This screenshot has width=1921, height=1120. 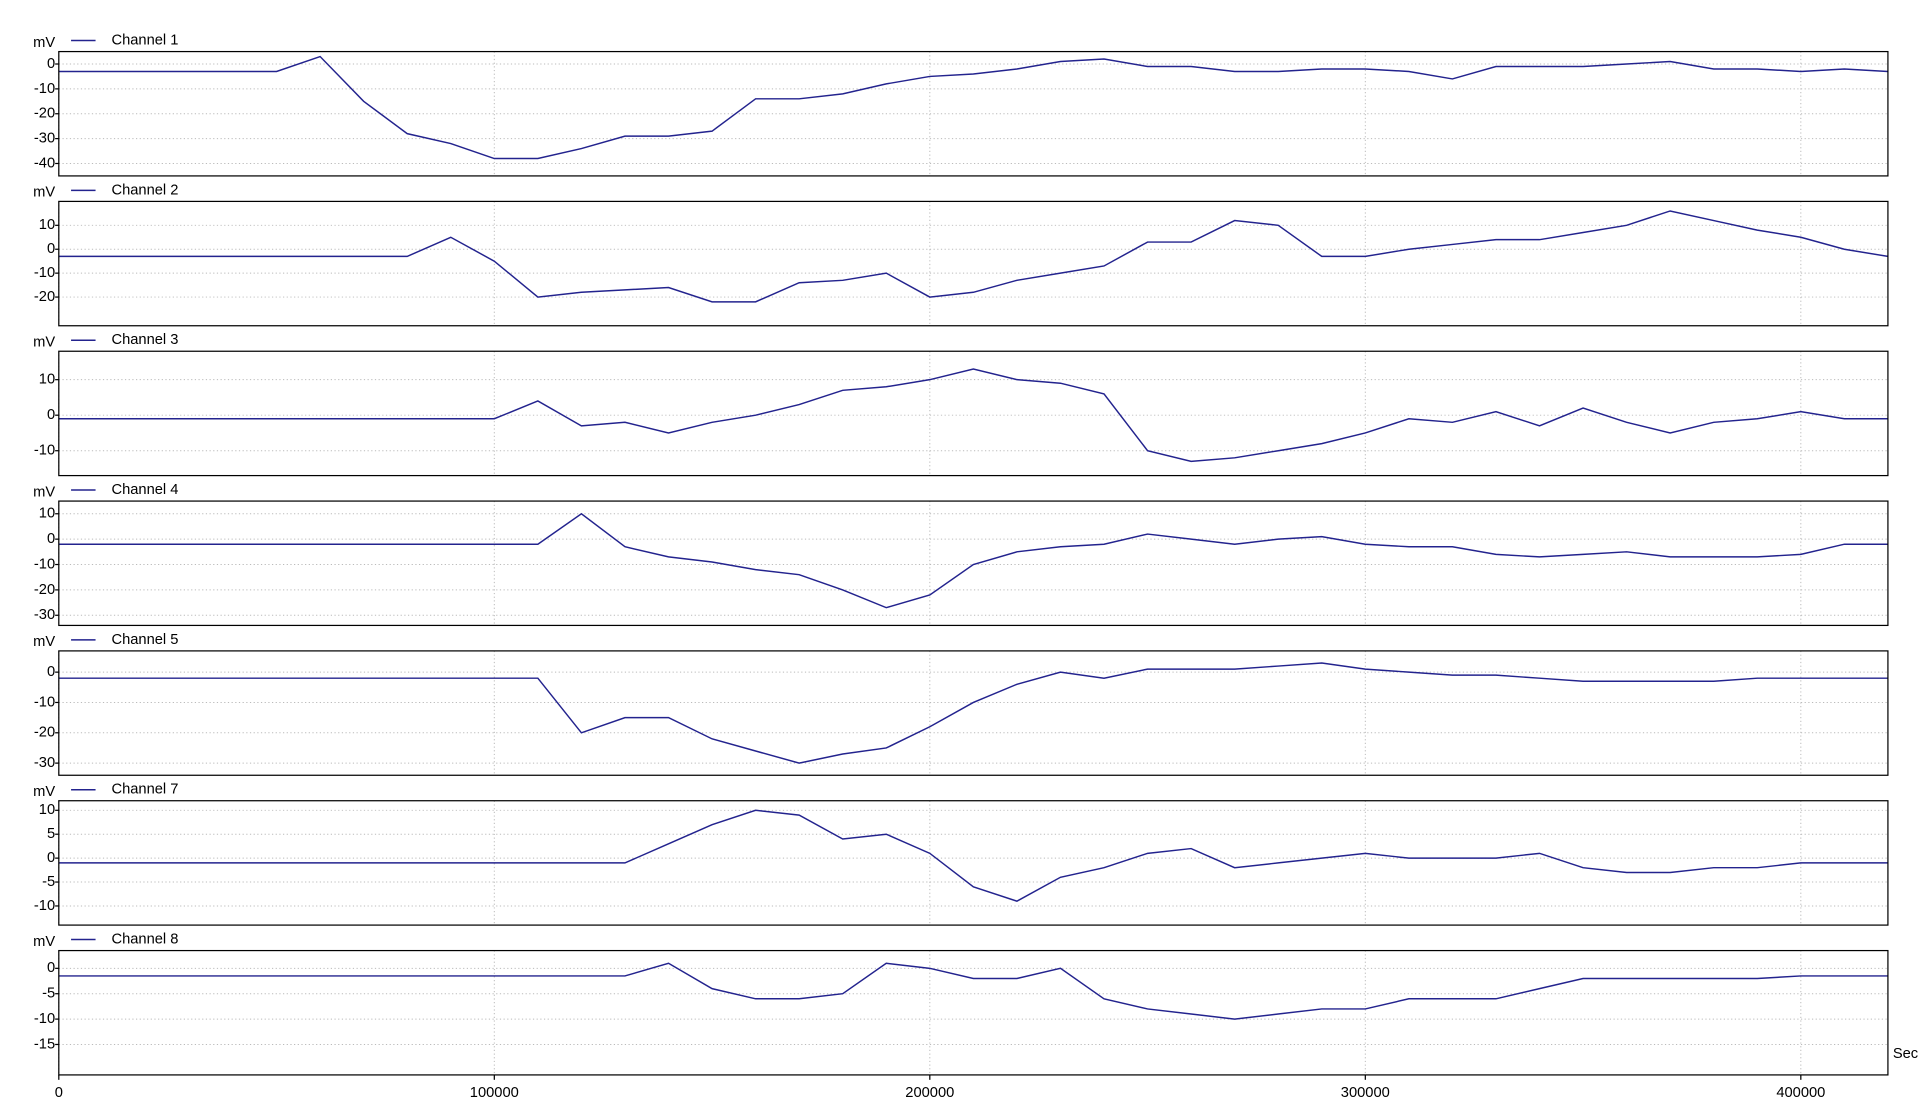 I want to click on legend-label: Channel 3, so click(x=144, y=340).